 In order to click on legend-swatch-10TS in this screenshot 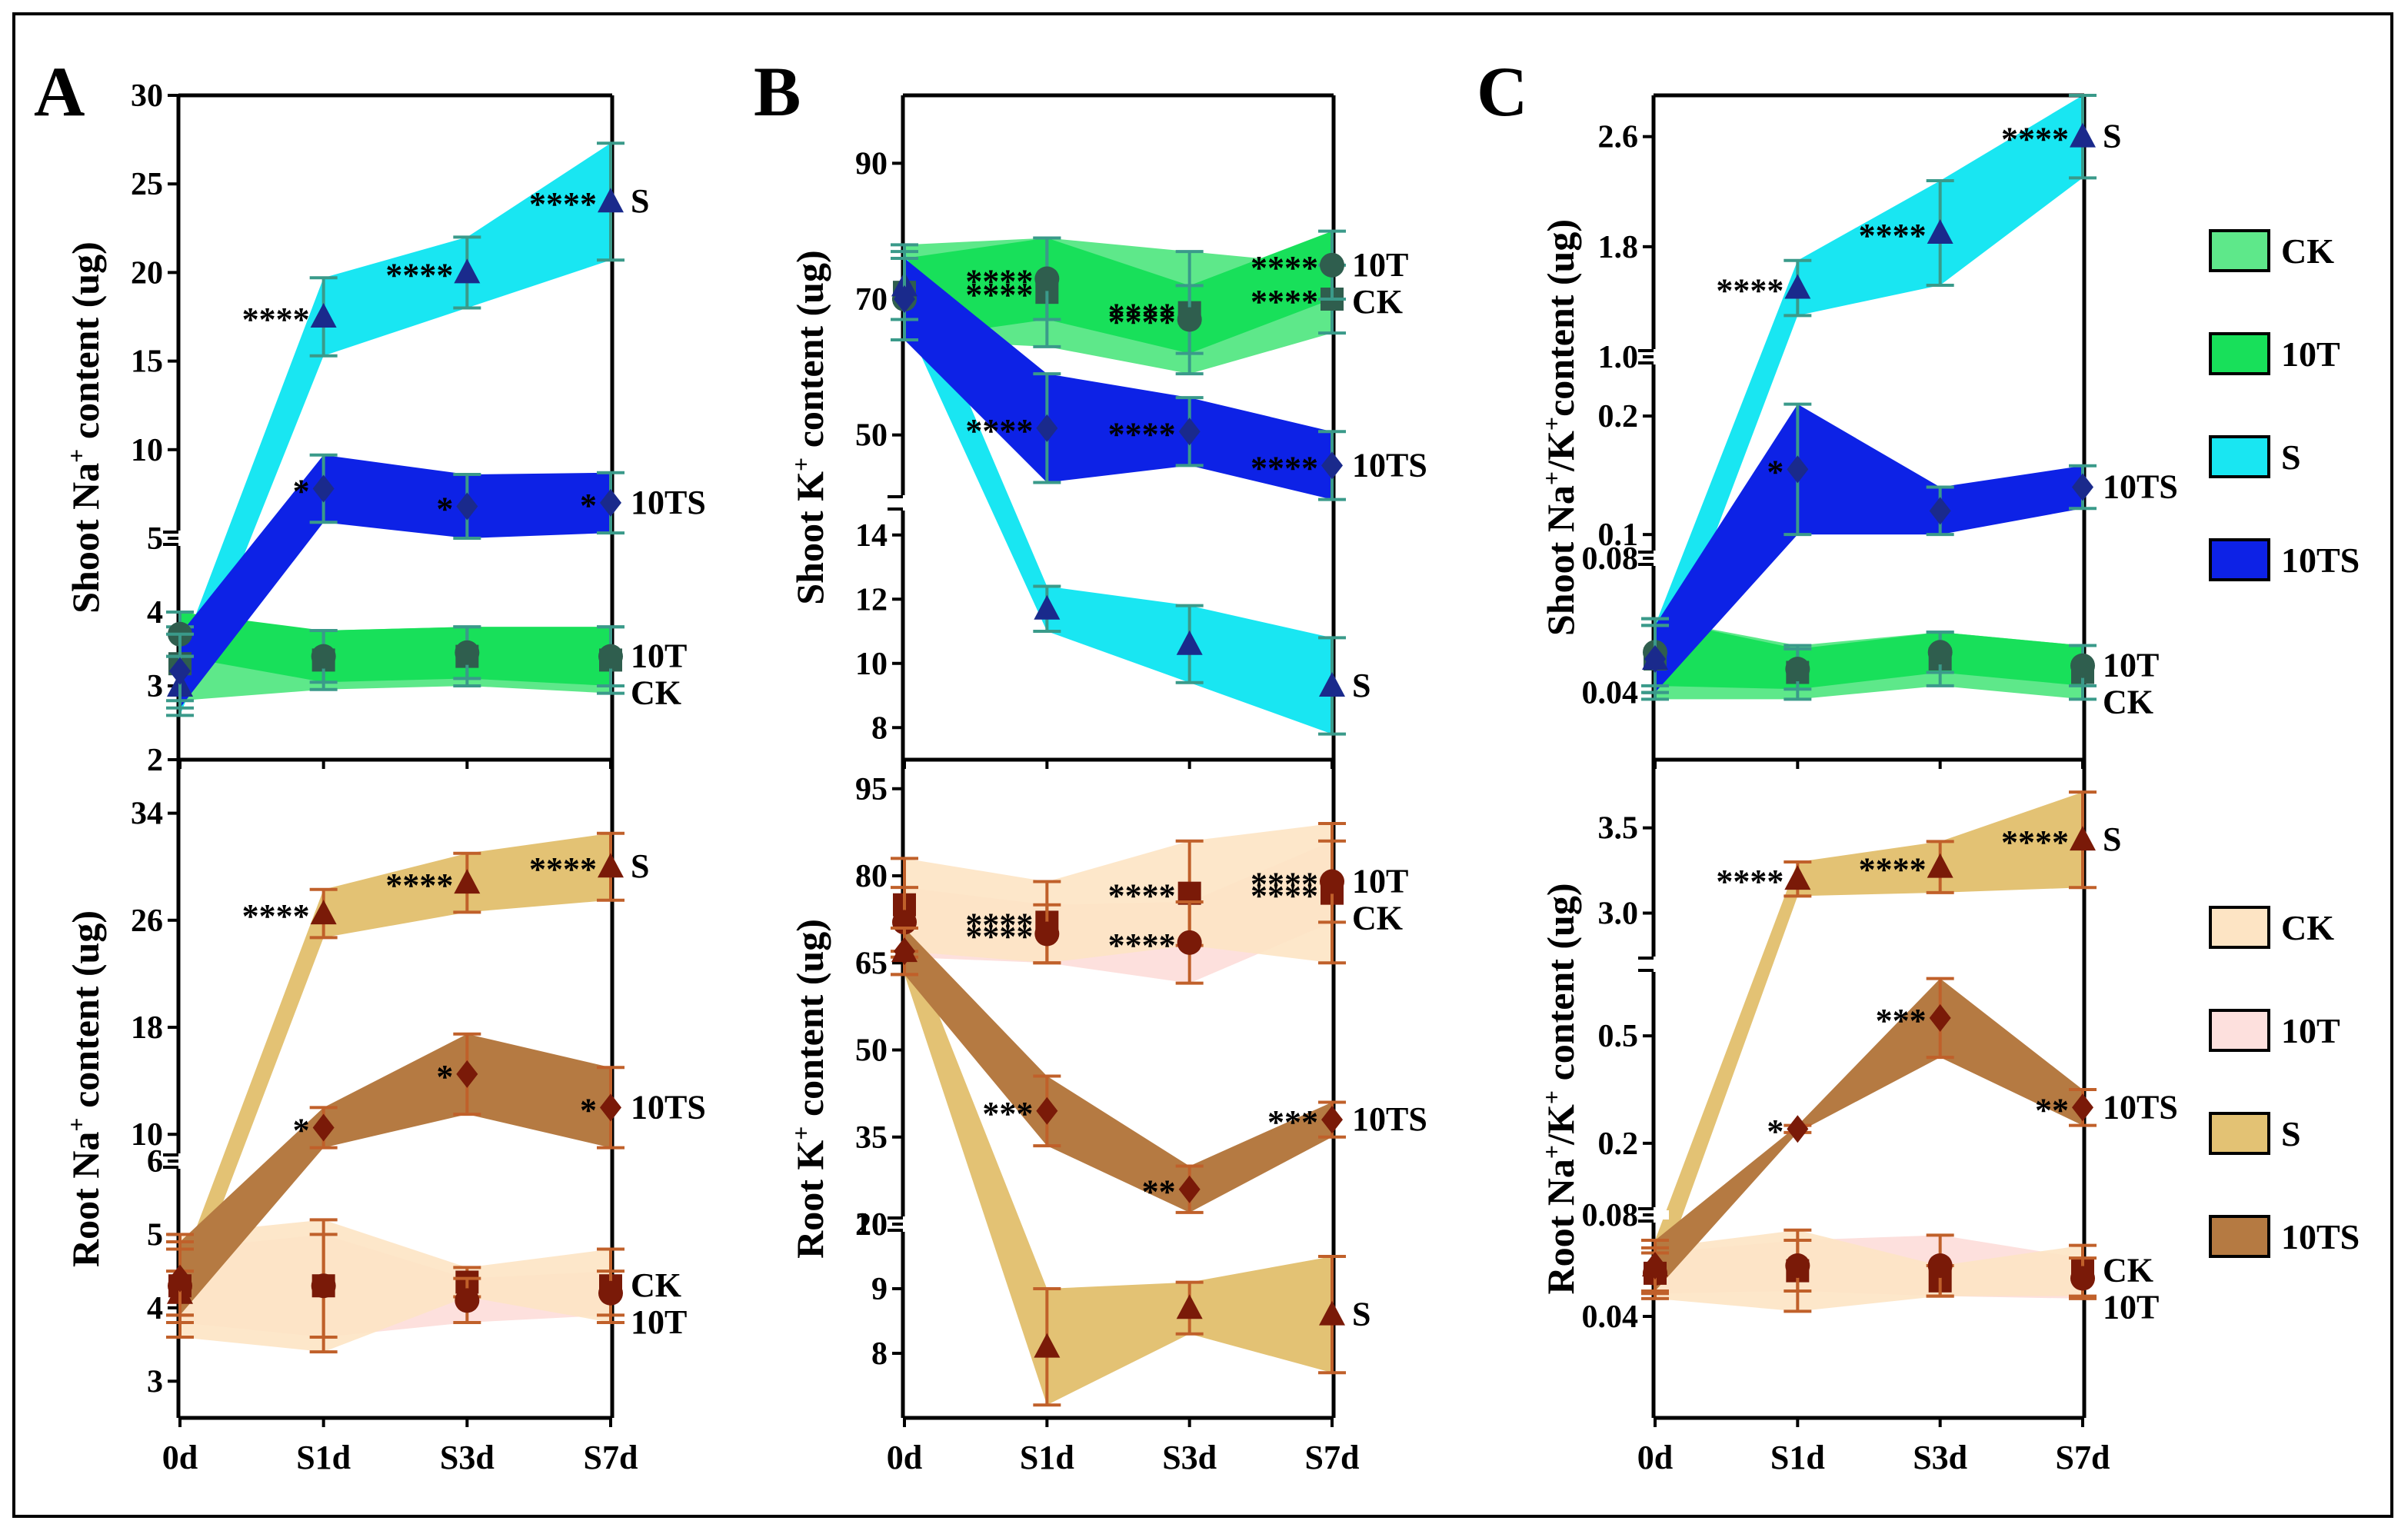, I will do `click(2239, 559)`.